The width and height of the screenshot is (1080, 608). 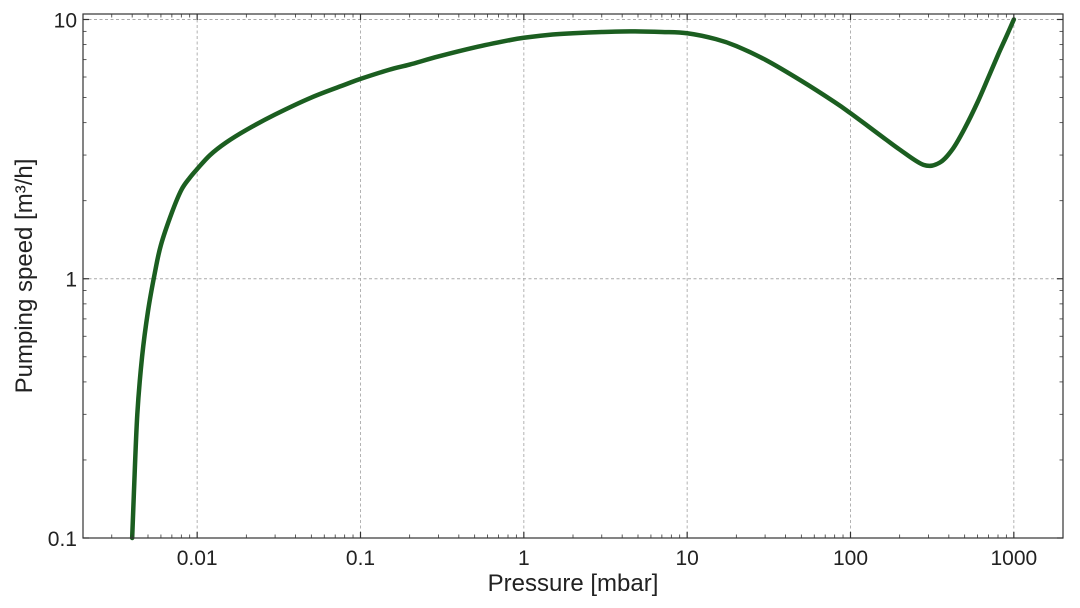 I want to click on x-tick-label: 100, so click(x=850, y=558).